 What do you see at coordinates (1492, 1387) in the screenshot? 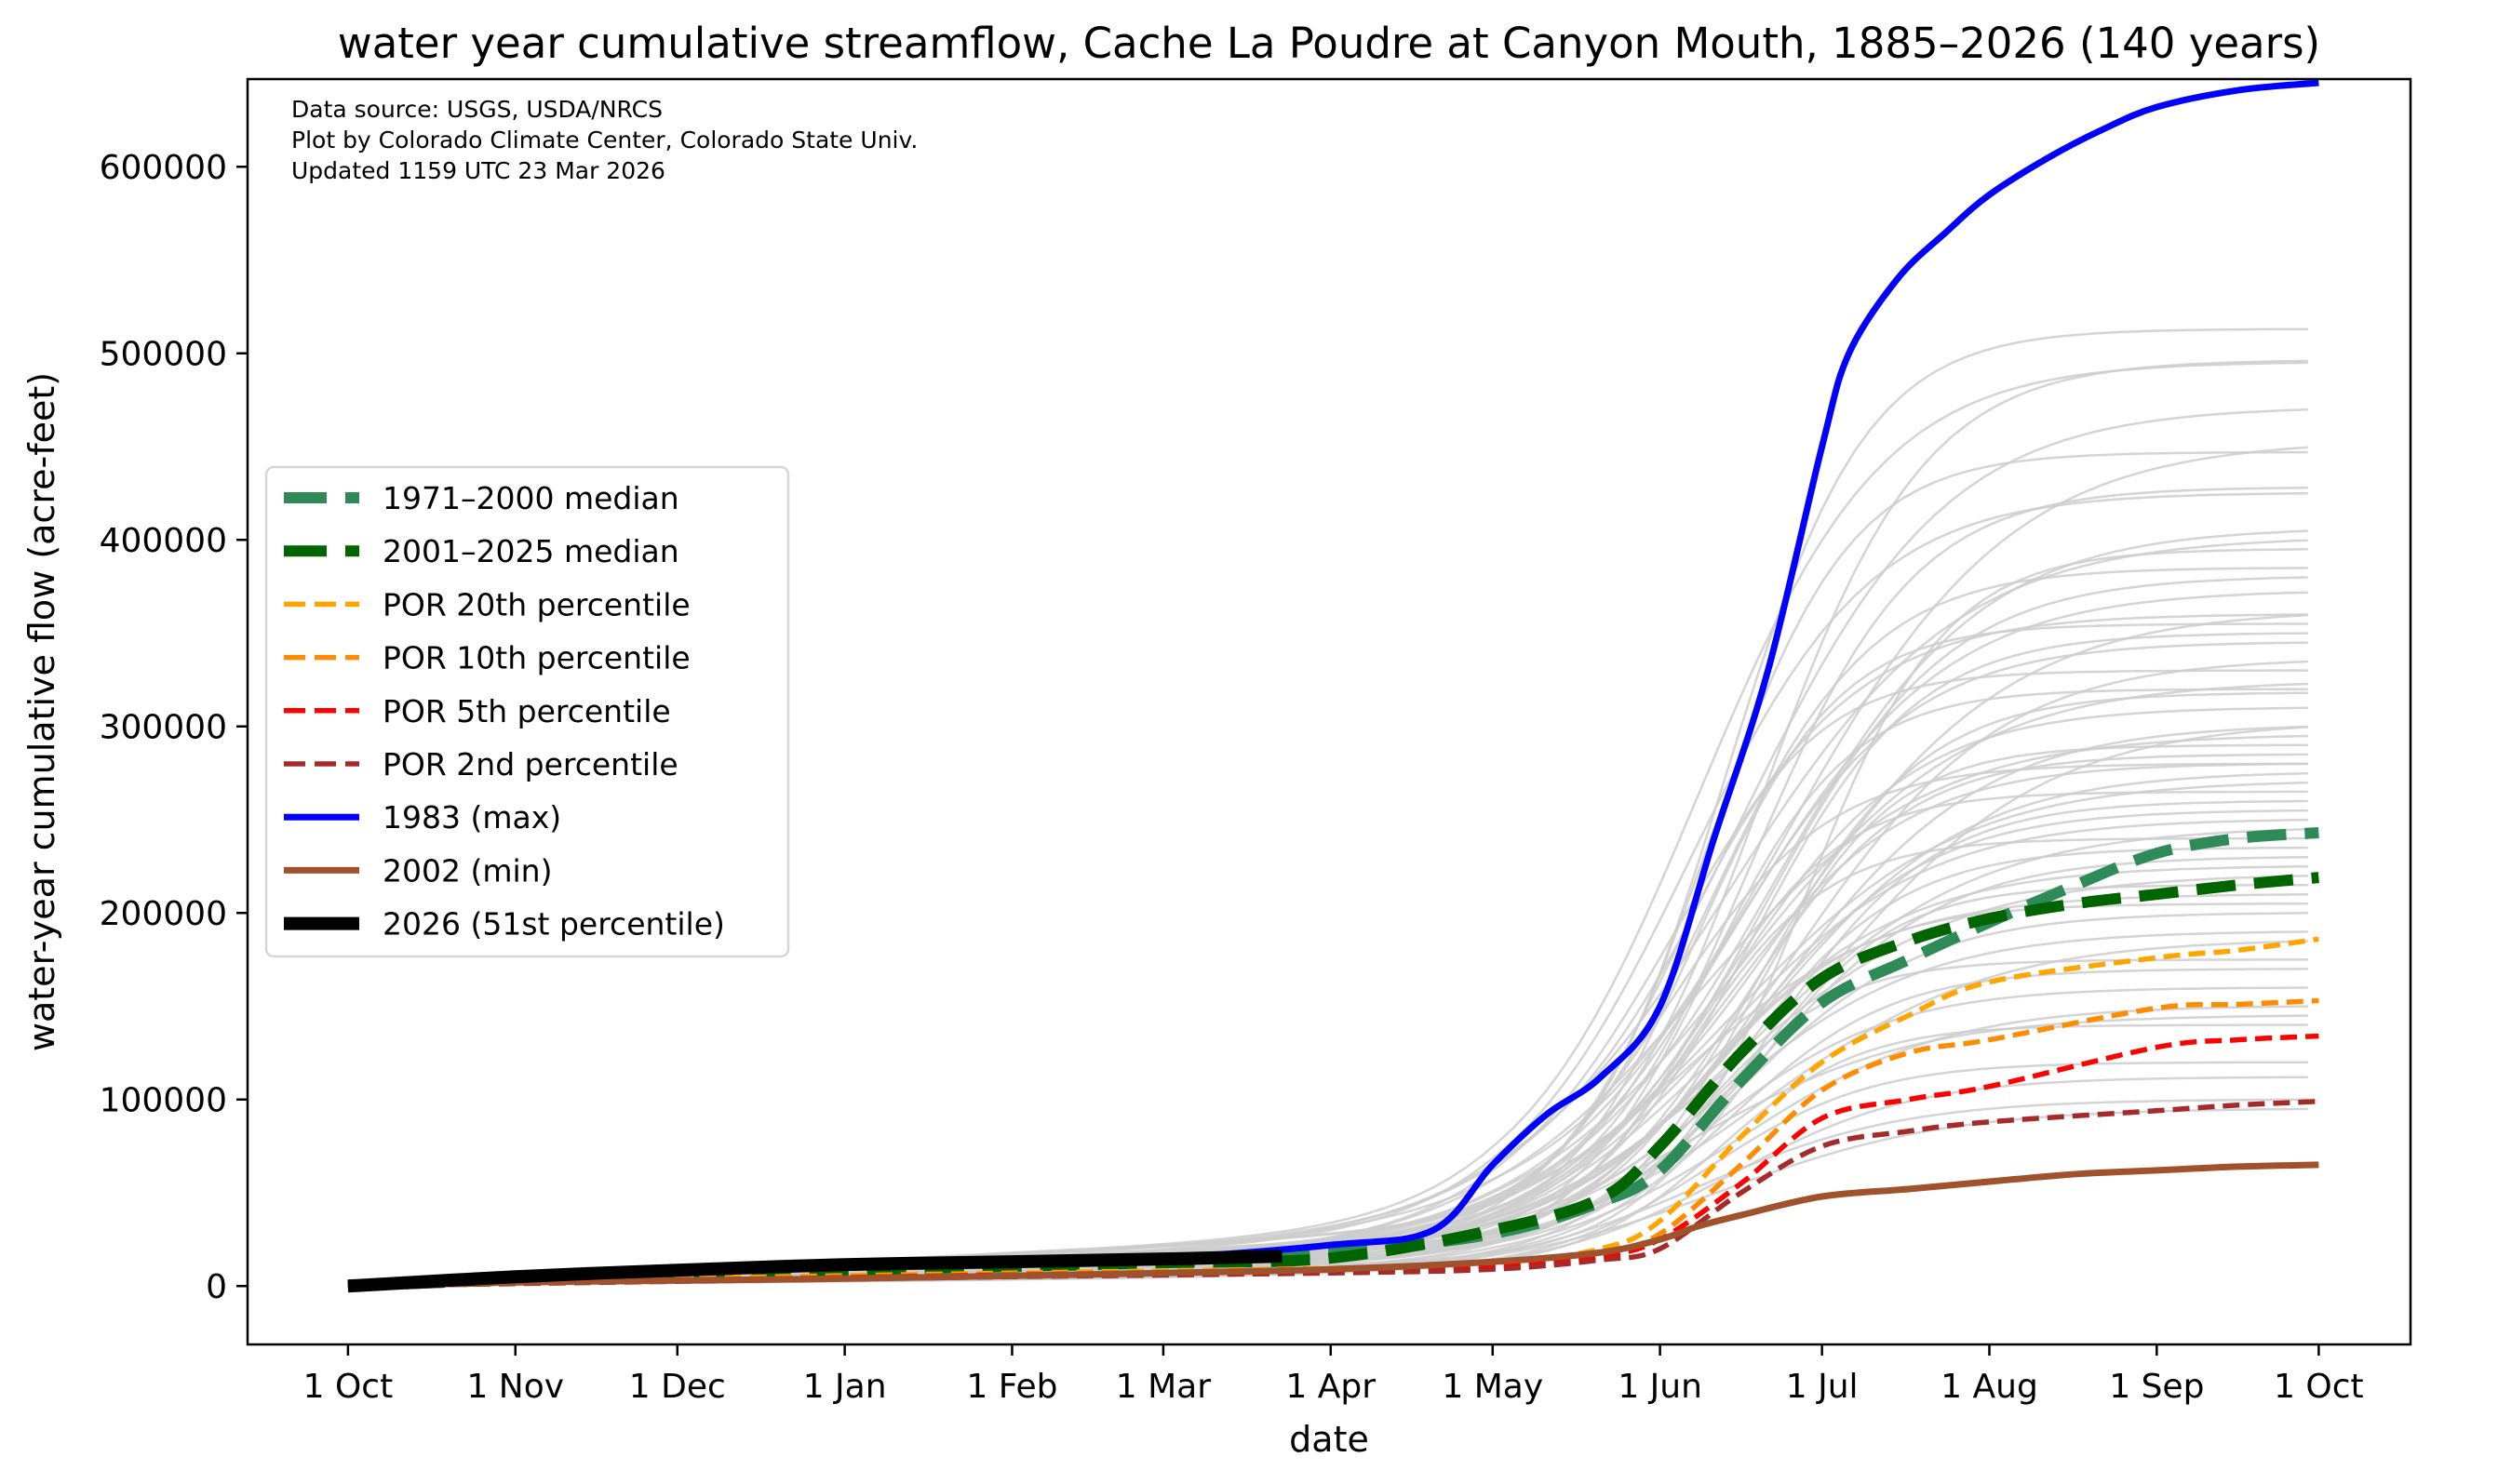
I see `x-tick-label: 1 May` at bounding box center [1492, 1387].